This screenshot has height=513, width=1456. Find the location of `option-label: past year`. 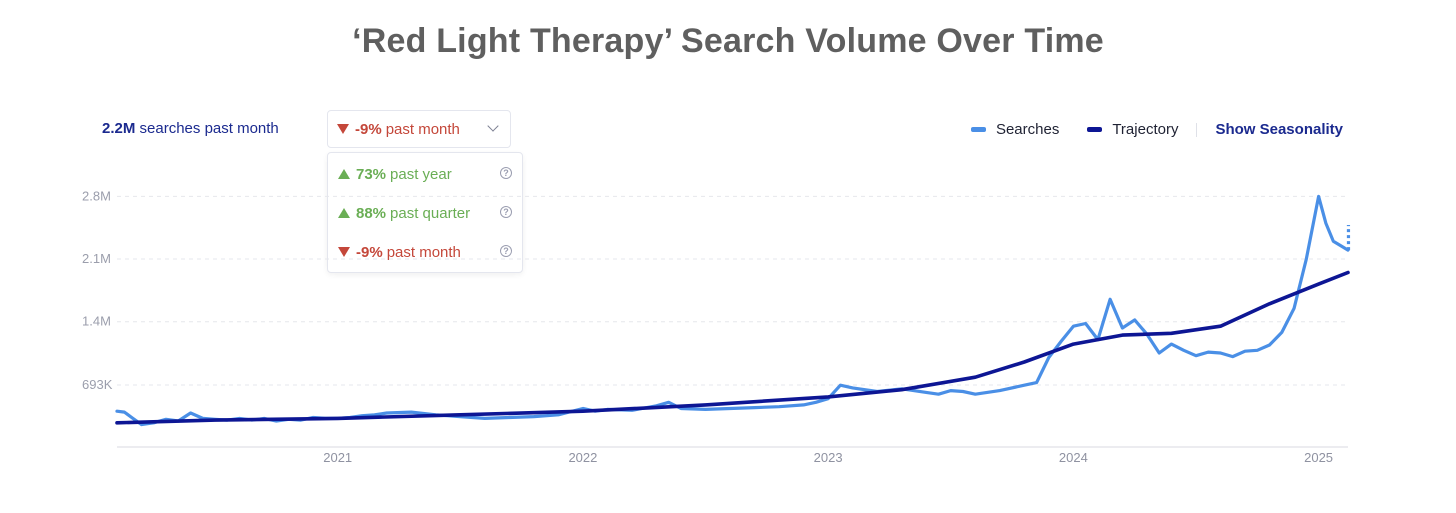

option-label: past year is located at coordinates (421, 174).